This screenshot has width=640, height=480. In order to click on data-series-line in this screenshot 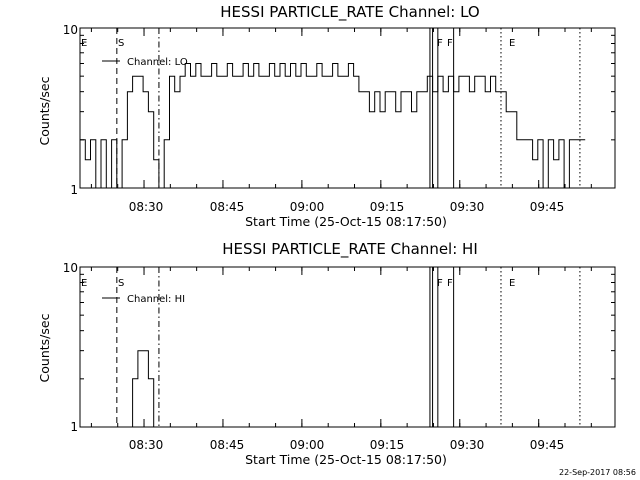, I will do `click(143, 389)`.